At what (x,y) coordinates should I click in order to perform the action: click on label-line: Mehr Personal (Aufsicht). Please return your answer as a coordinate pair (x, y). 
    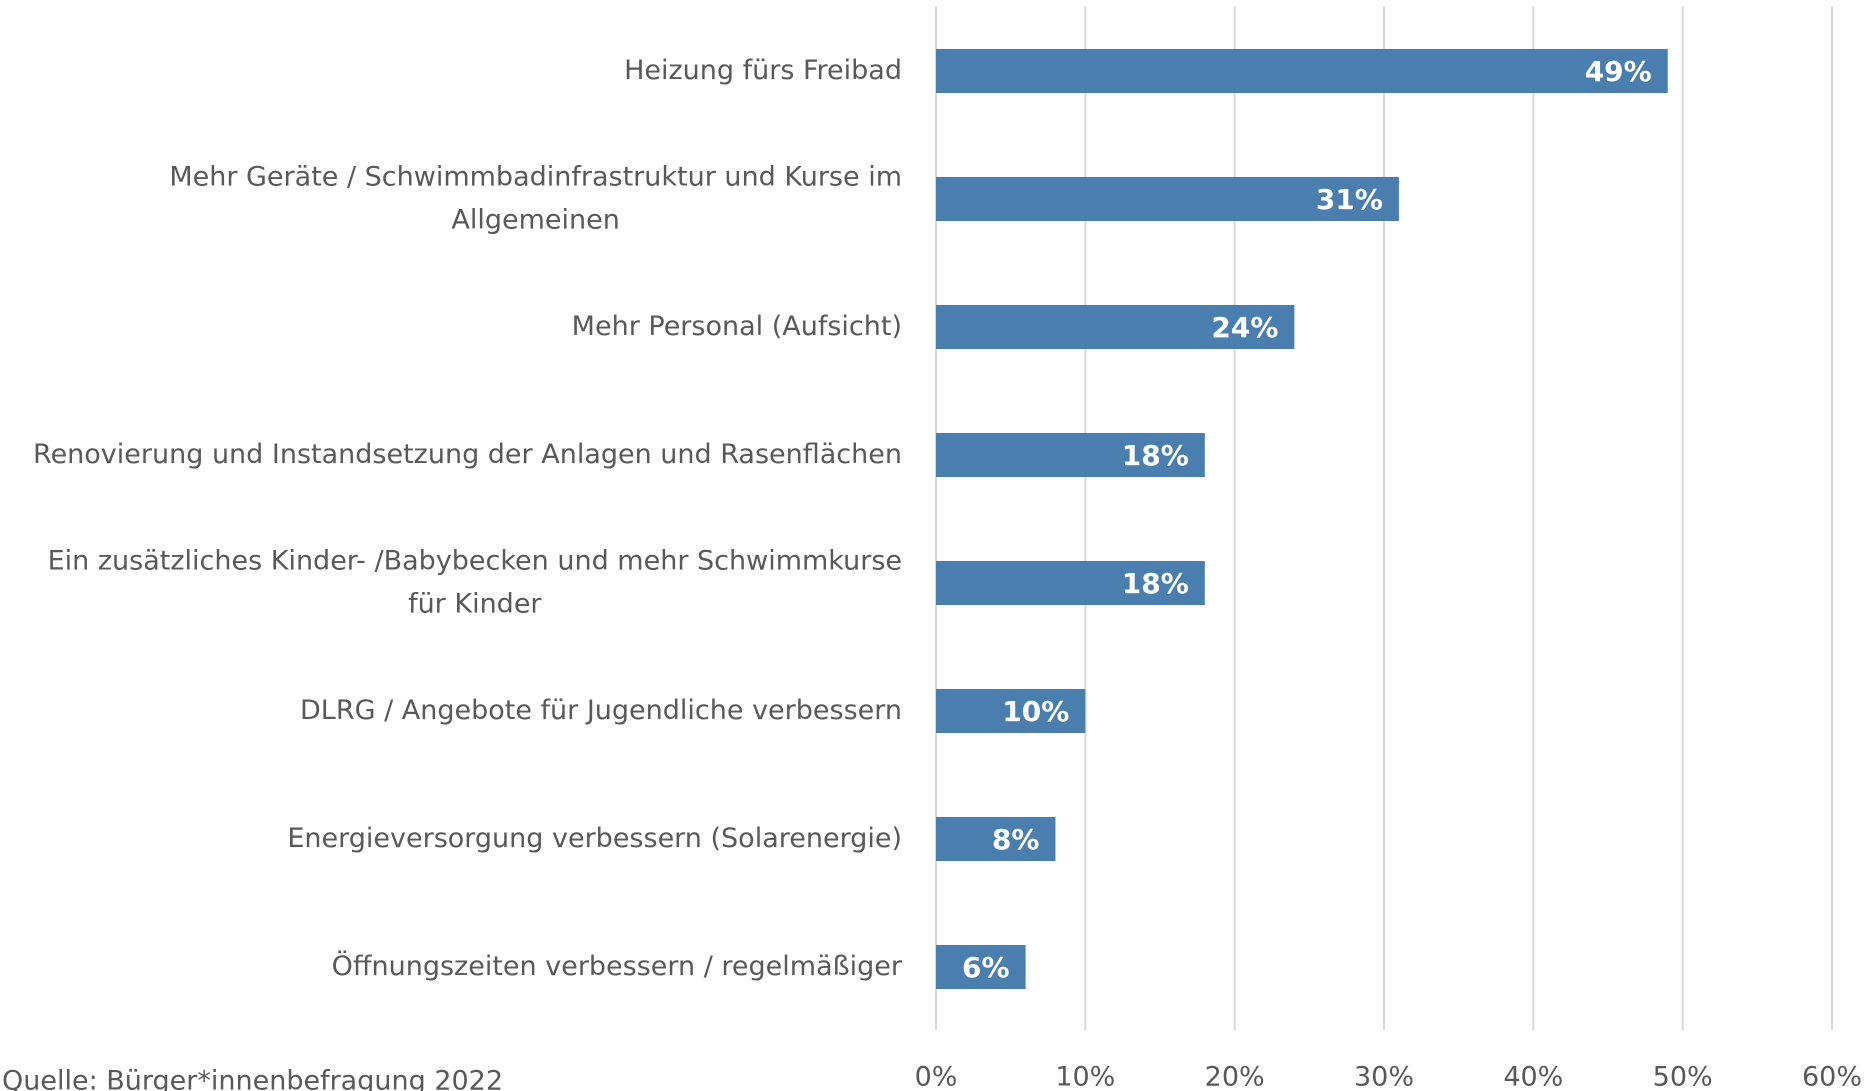
    Looking at the image, I should click on (737, 326).